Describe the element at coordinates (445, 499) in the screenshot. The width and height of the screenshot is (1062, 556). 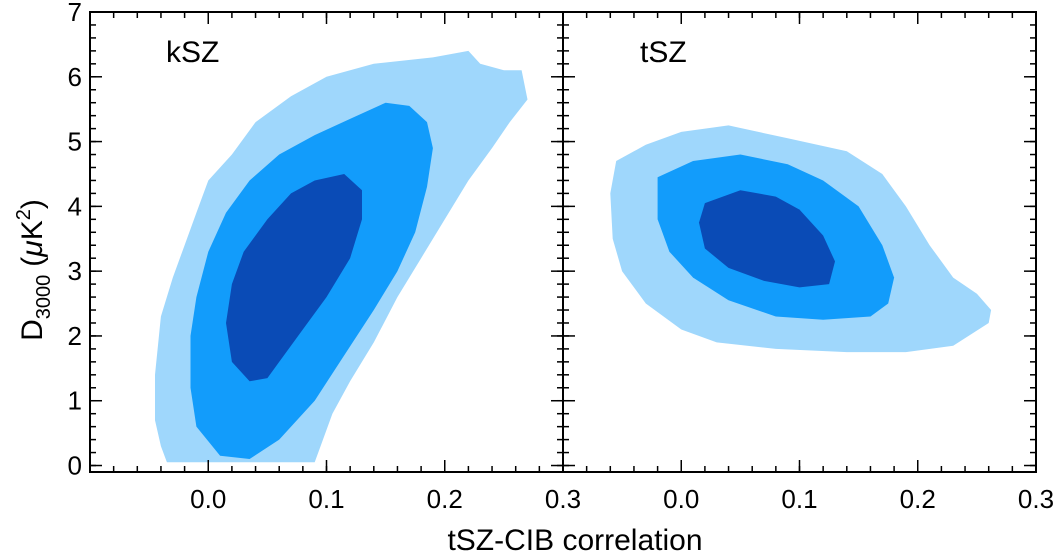
I see `ksz-xtick-label: 0.2` at that location.